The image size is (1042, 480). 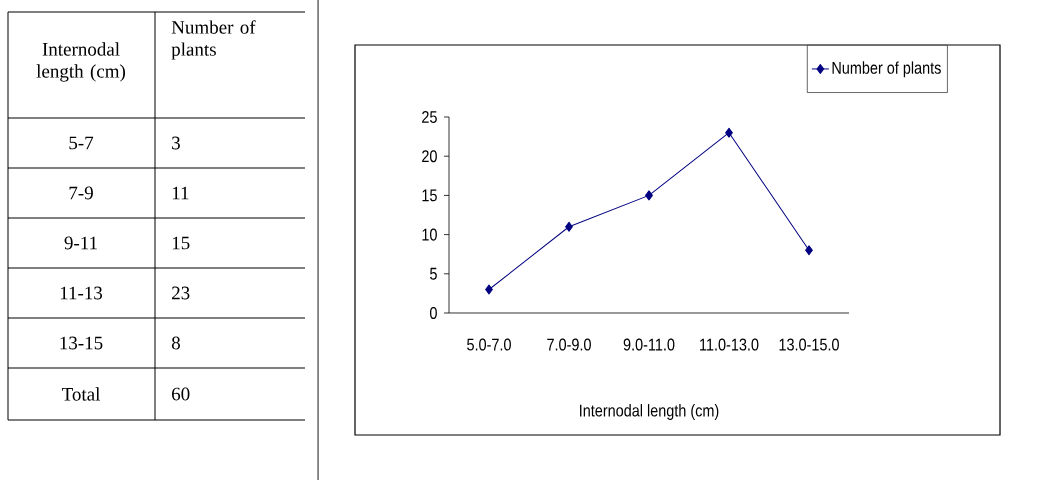 I want to click on data-label: 8, so click(x=175, y=343).